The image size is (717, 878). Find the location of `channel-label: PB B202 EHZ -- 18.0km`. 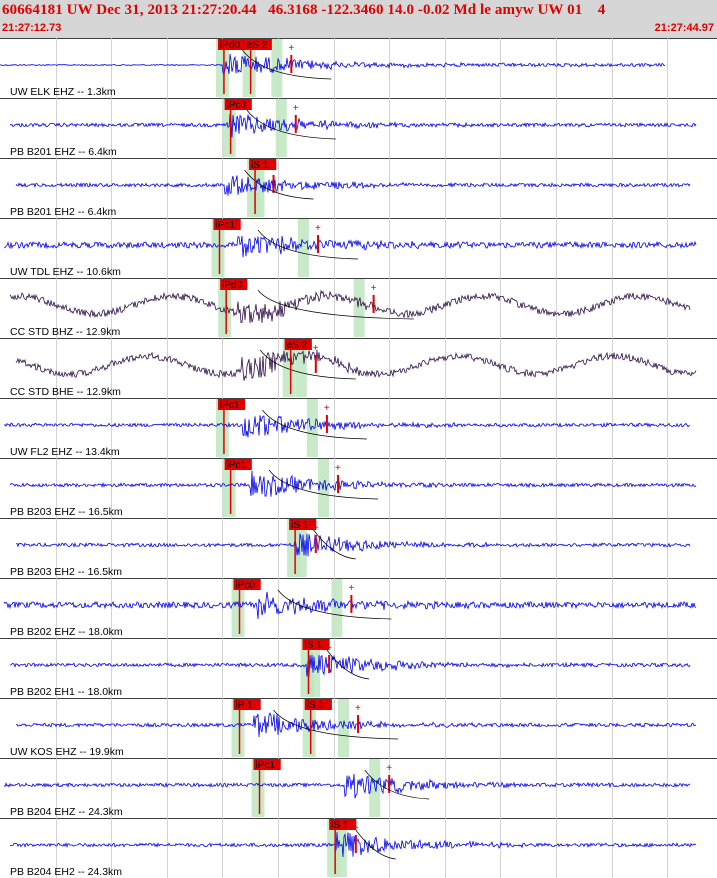

channel-label: PB B202 EHZ -- 18.0km is located at coordinates (66, 632).